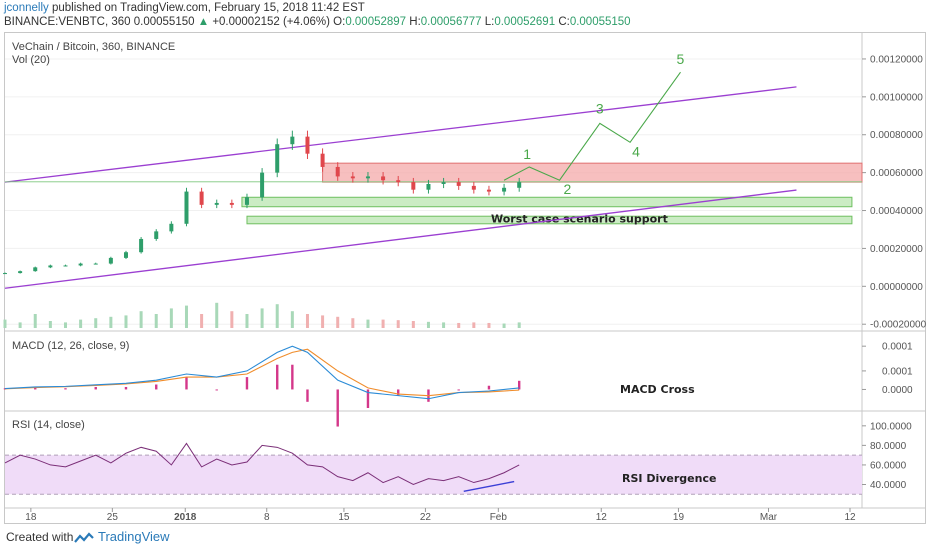  I want to click on rsi-y-tick-label: 40.0000, so click(888, 485).